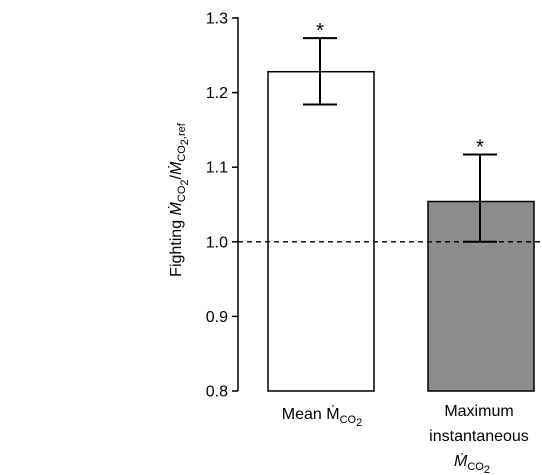  Describe the element at coordinates (478, 411) in the screenshot. I see `category-label-max-line1: Maximum` at that location.